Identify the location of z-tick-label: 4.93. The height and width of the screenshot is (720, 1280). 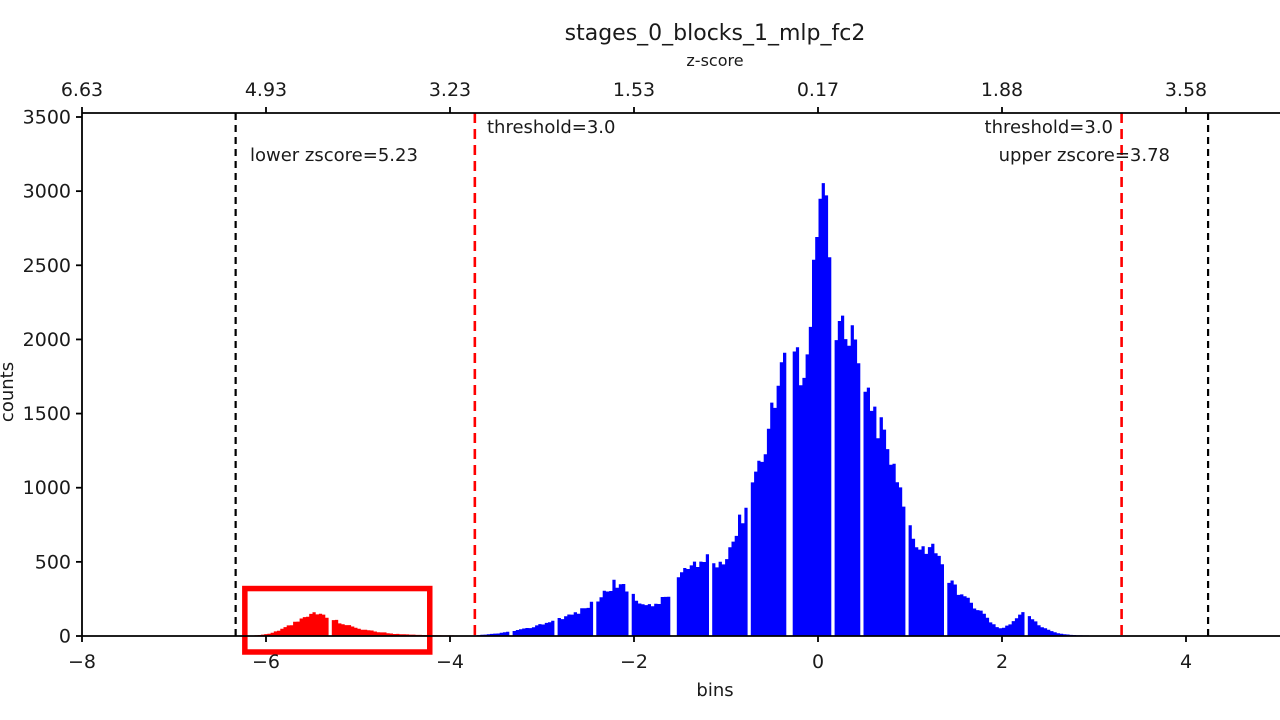
(266, 90).